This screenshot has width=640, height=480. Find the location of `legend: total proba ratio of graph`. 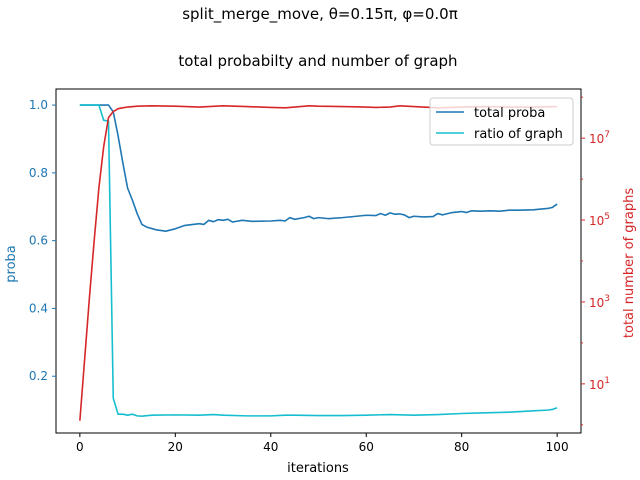

legend: total proba ratio of graph is located at coordinates (501, 121).